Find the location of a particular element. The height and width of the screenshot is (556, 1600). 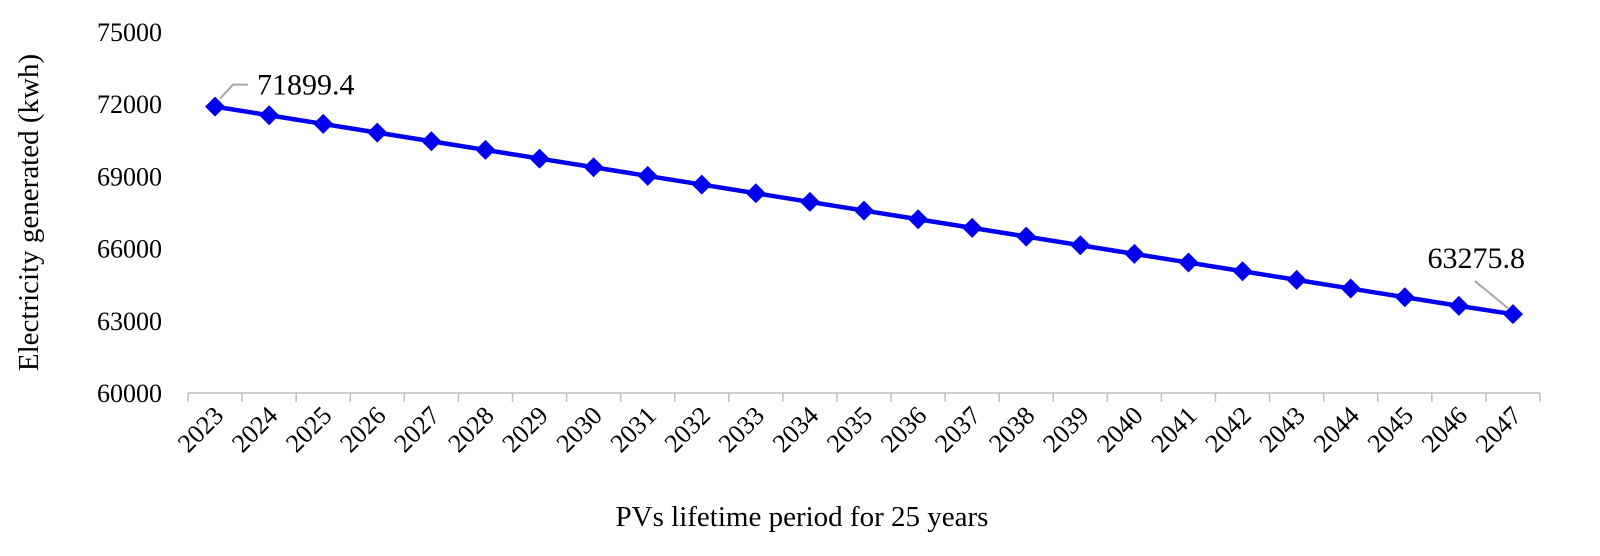

x-tick-label: 2033 is located at coordinates (741, 429).